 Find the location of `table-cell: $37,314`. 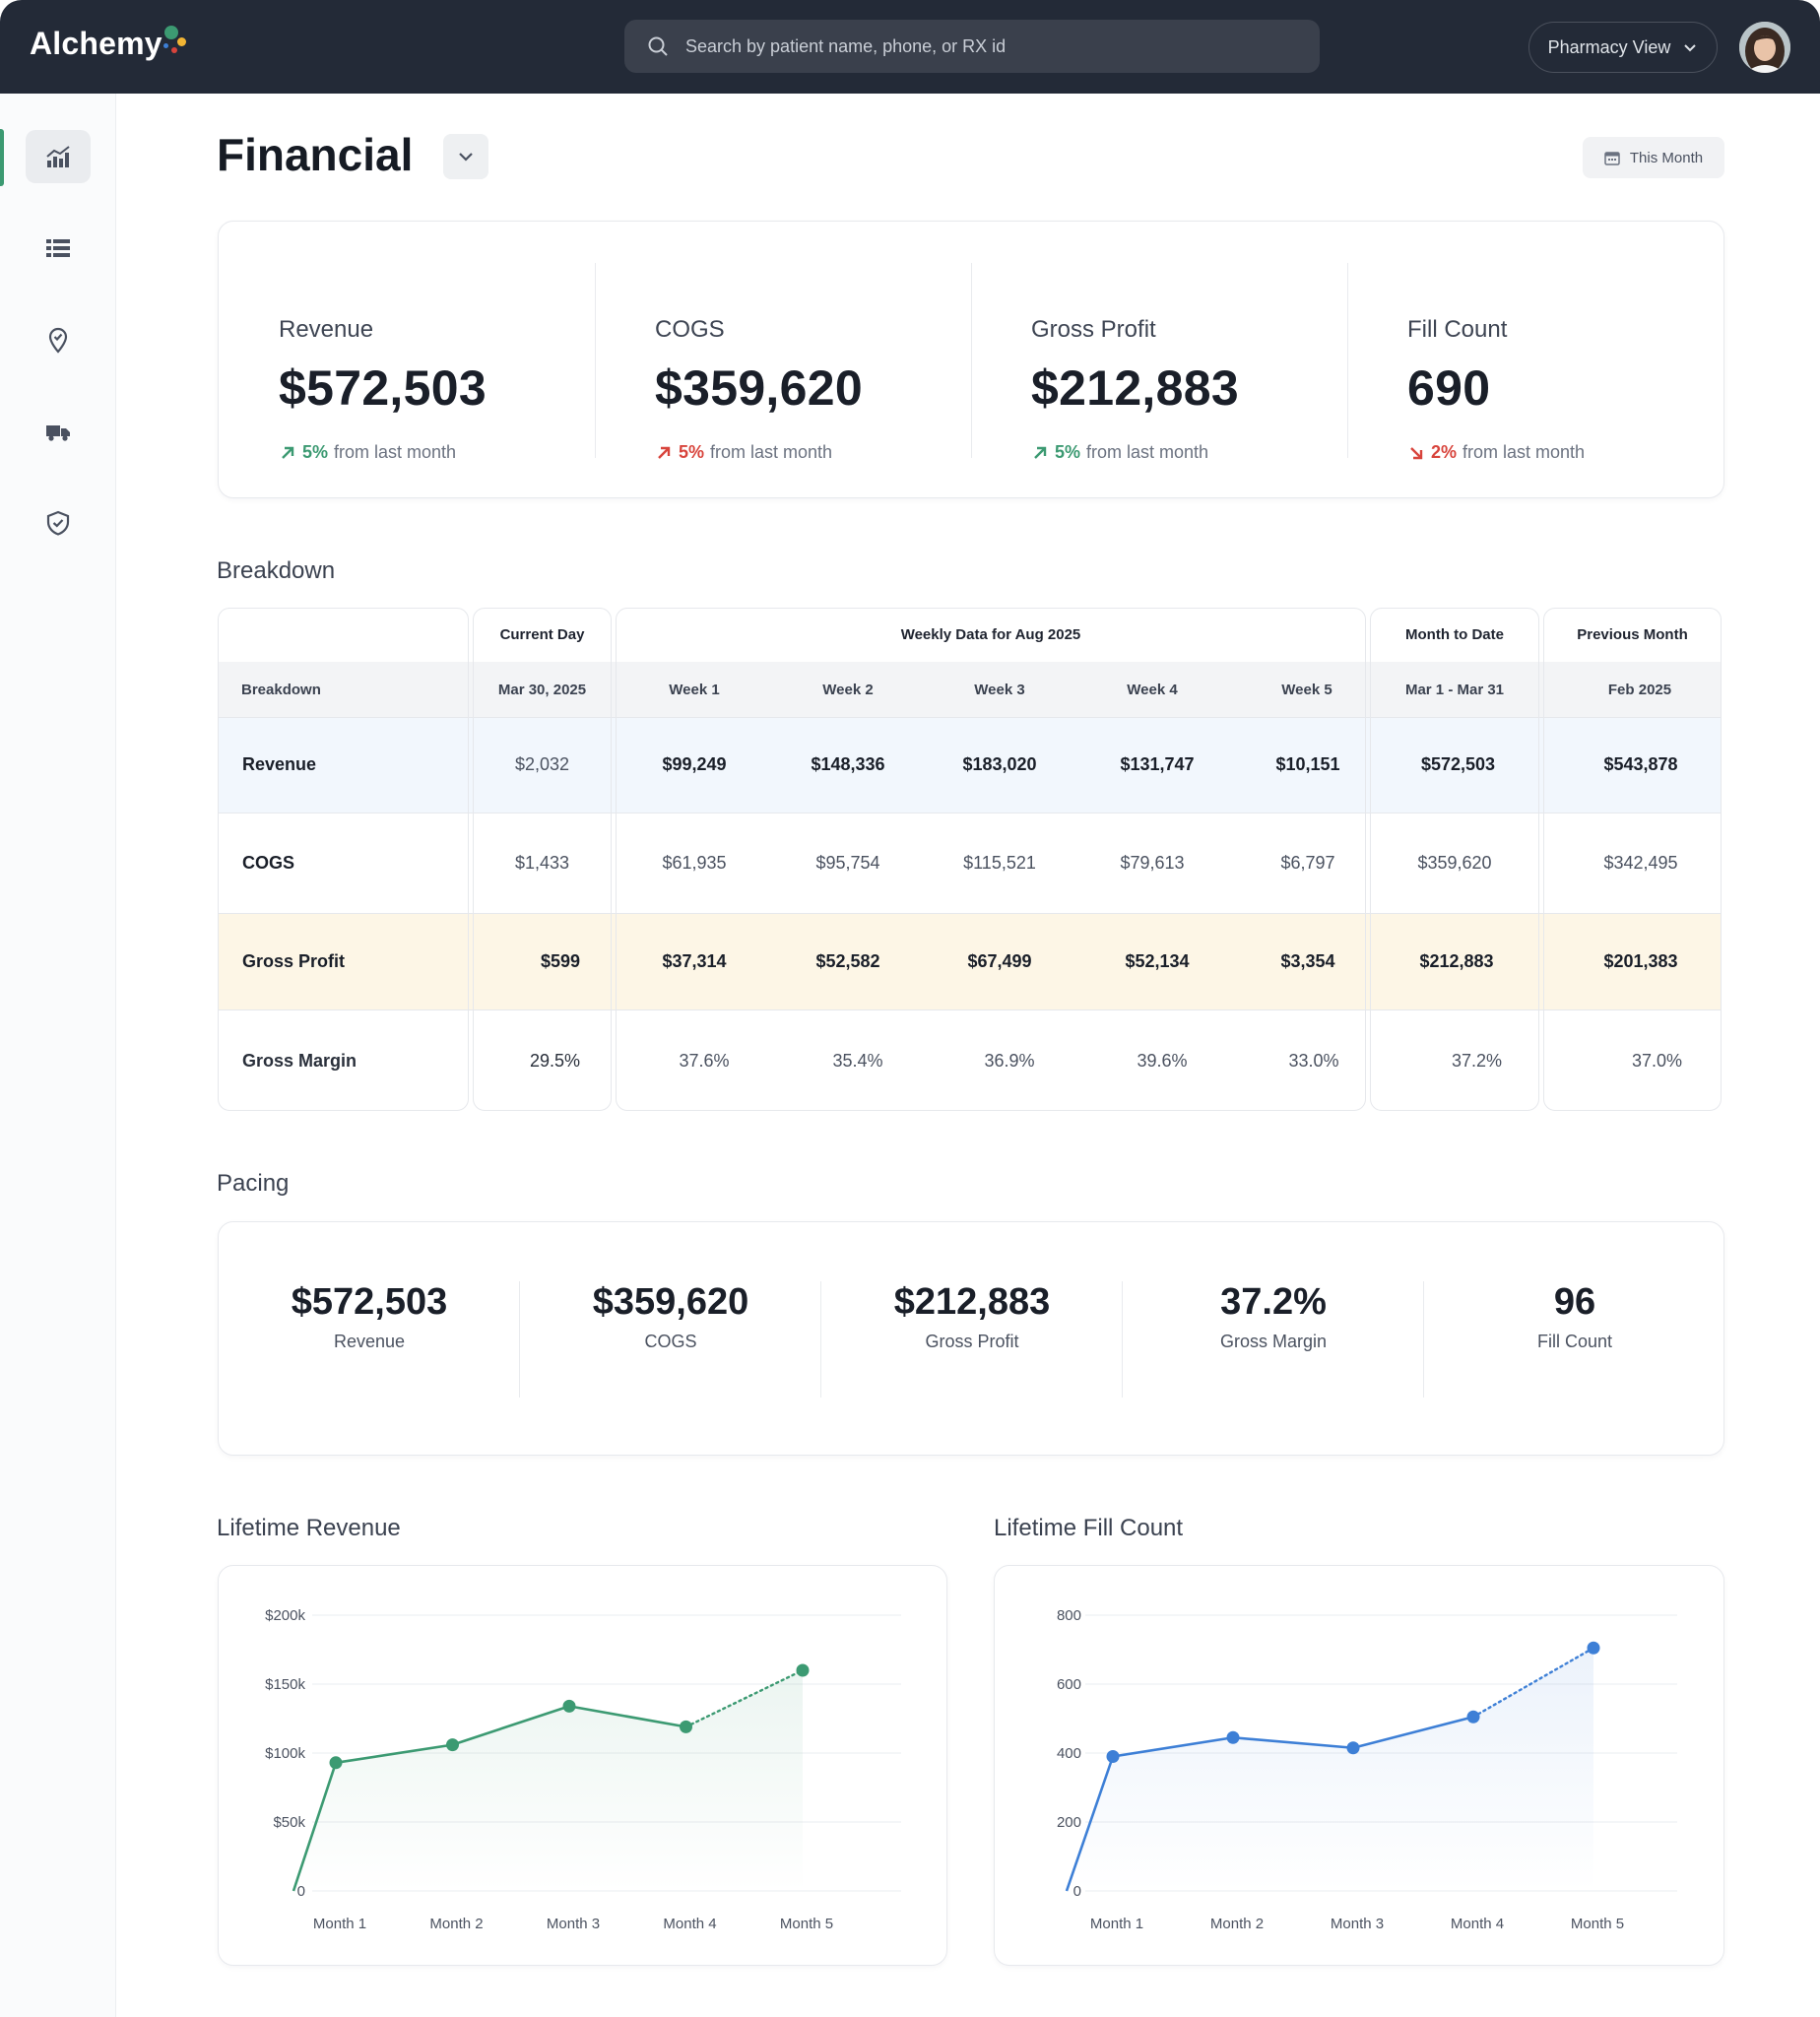

table-cell: $37,314 is located at coordinates (694, 960).